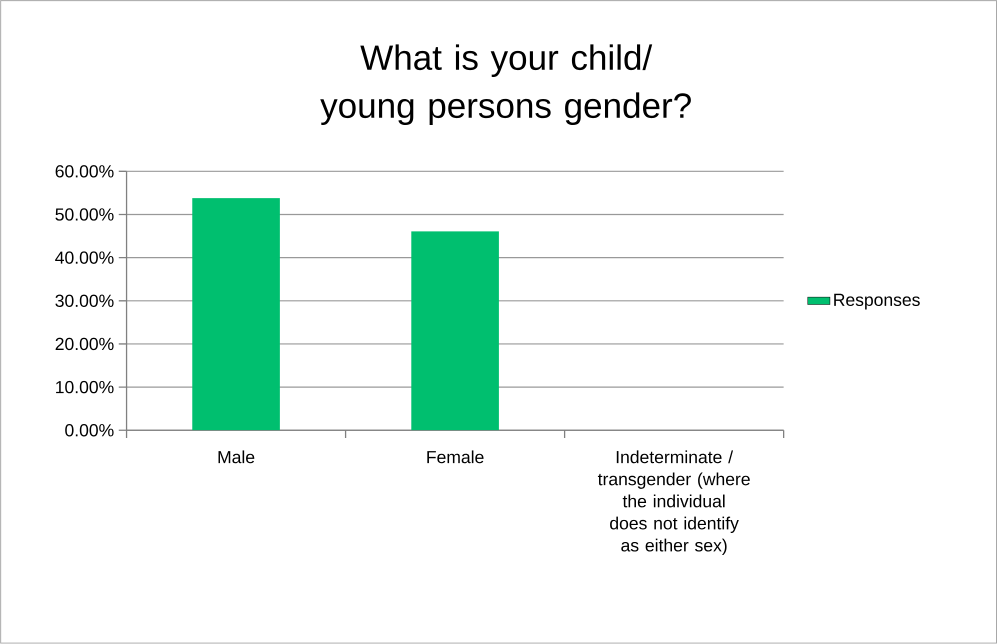  Describe the element at coordinates (674, 503) in the screenshot. I see `x-tick-label: Indeterminate / transgender (where the individual does not identify as either sex)` at that location.